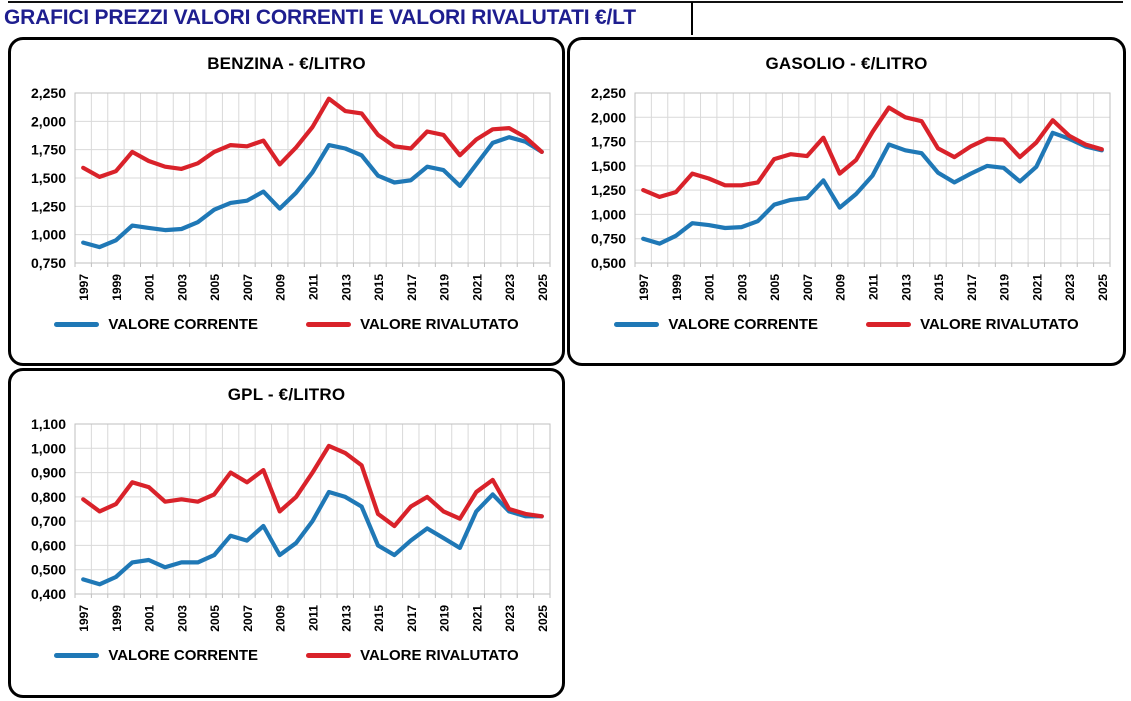  Describe the element at coordinates (607, 178) in the screenshot. I see `y-axis-labels: 2,250 2,000 1,750 1,500 1,250 1,000 0,750 0,500` at that location.